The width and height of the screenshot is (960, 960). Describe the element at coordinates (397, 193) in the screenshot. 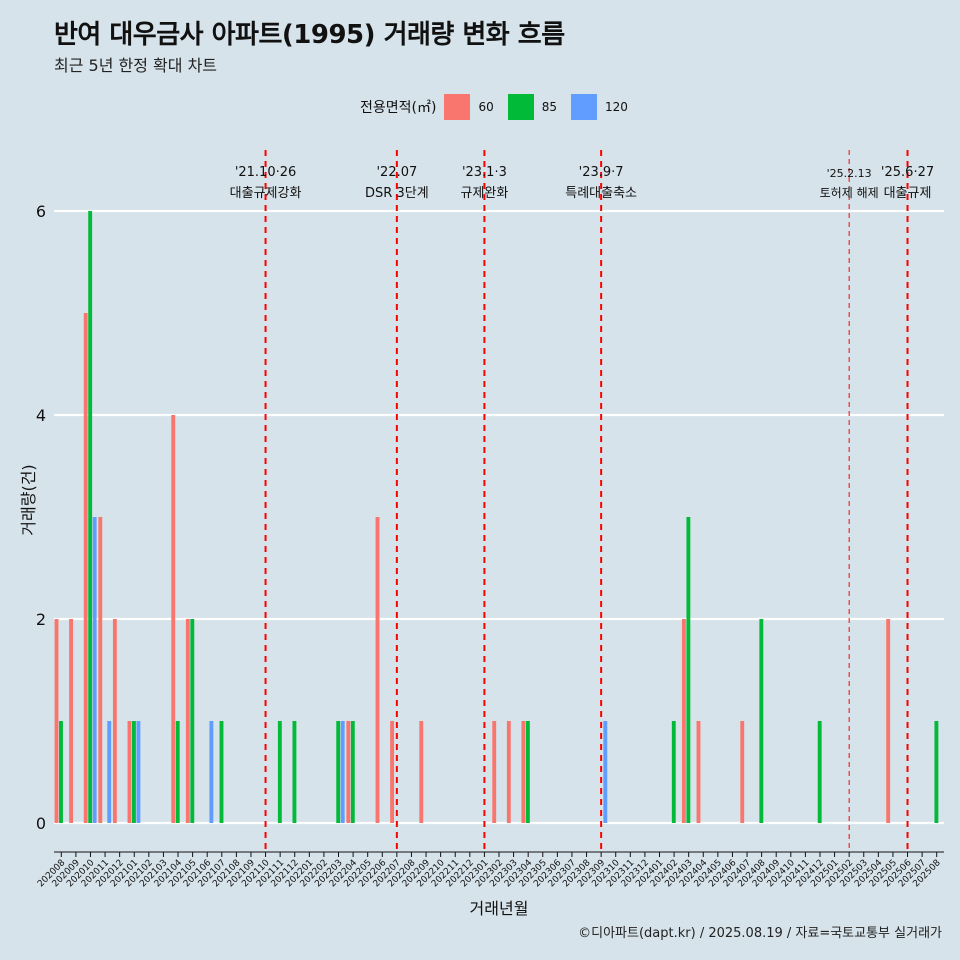

I see `event-label: DSR 3단계` at that location.